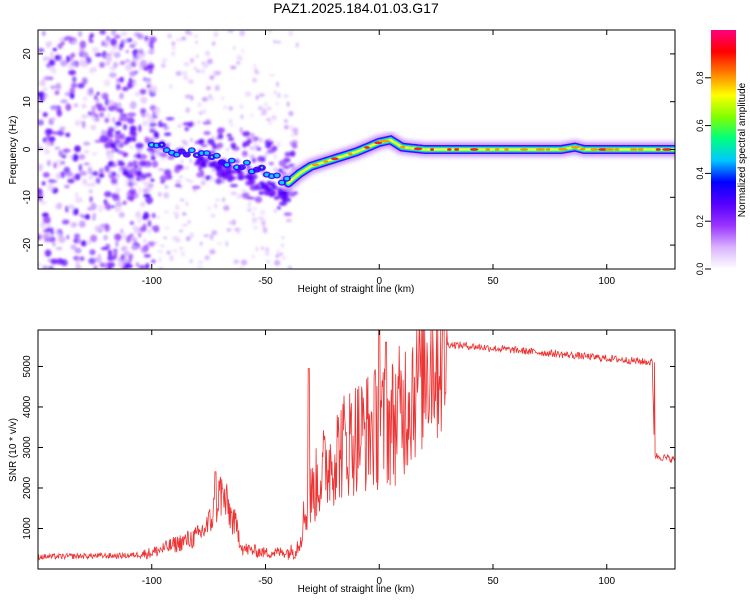 The width and height of the screenshot is (750, 600). Describe the element at coordinates (27, 366) in the screenshot. I see `y-tick-label: 5000` at that location.